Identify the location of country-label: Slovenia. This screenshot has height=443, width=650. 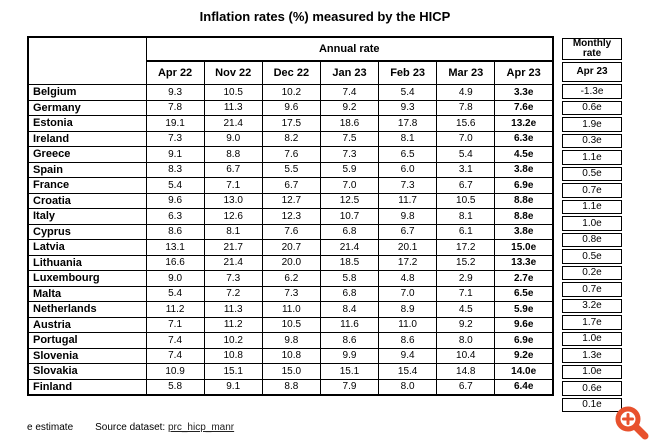
(87, 355).